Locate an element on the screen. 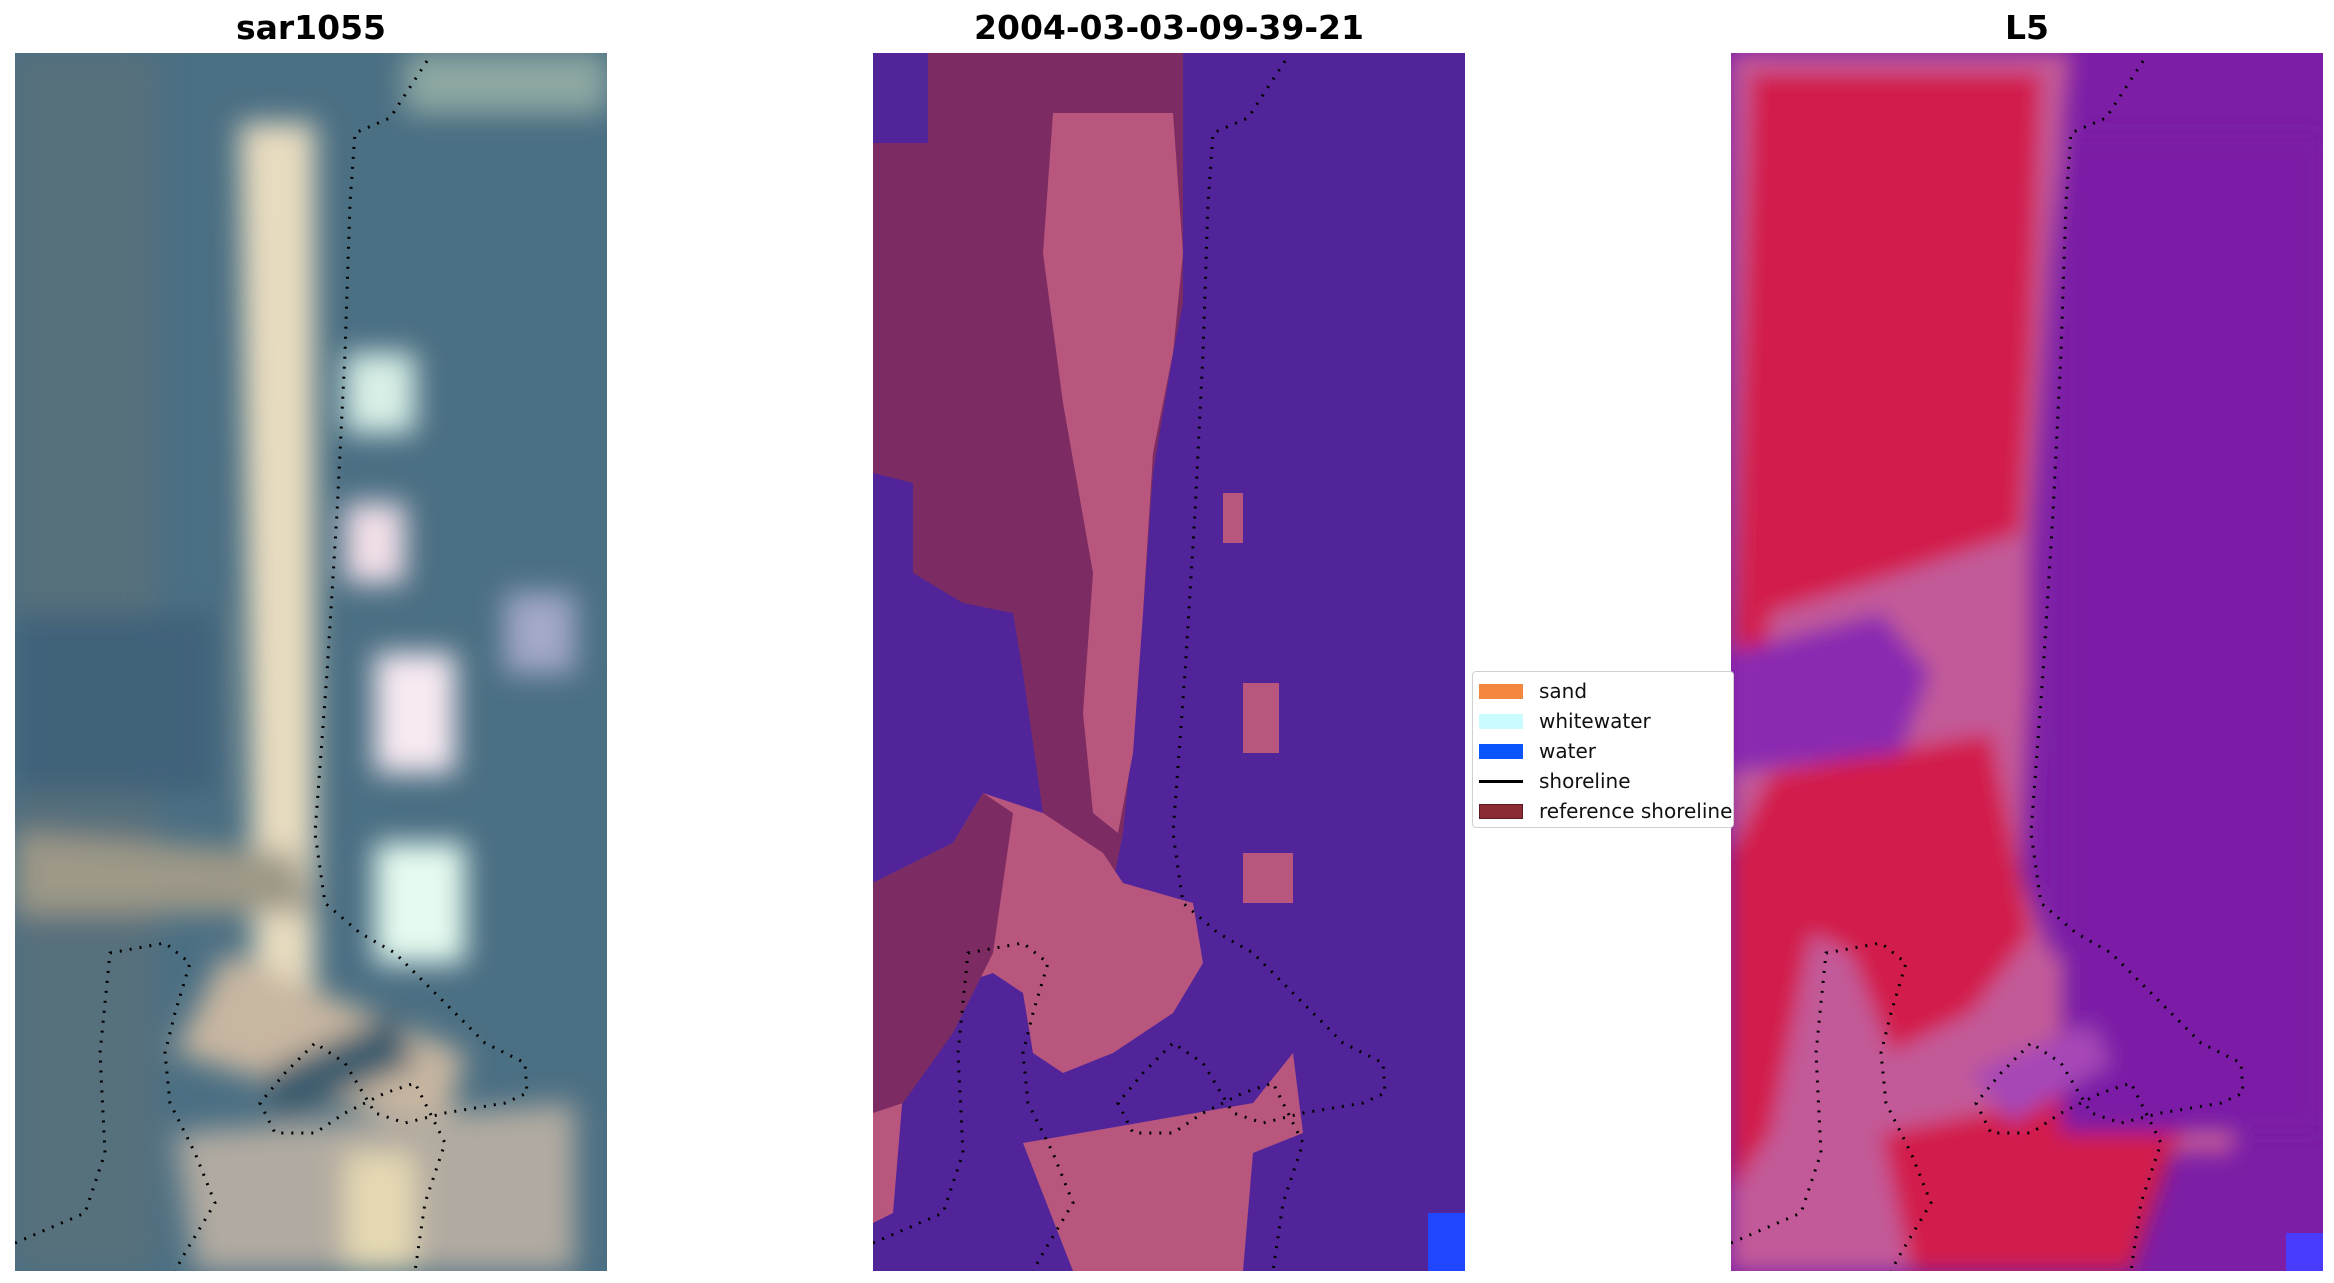 The width and height of the screenshot is (2334, 1283). legend-item-reference-shoreline: reference shoreline is located at coordinates (1605, 811).